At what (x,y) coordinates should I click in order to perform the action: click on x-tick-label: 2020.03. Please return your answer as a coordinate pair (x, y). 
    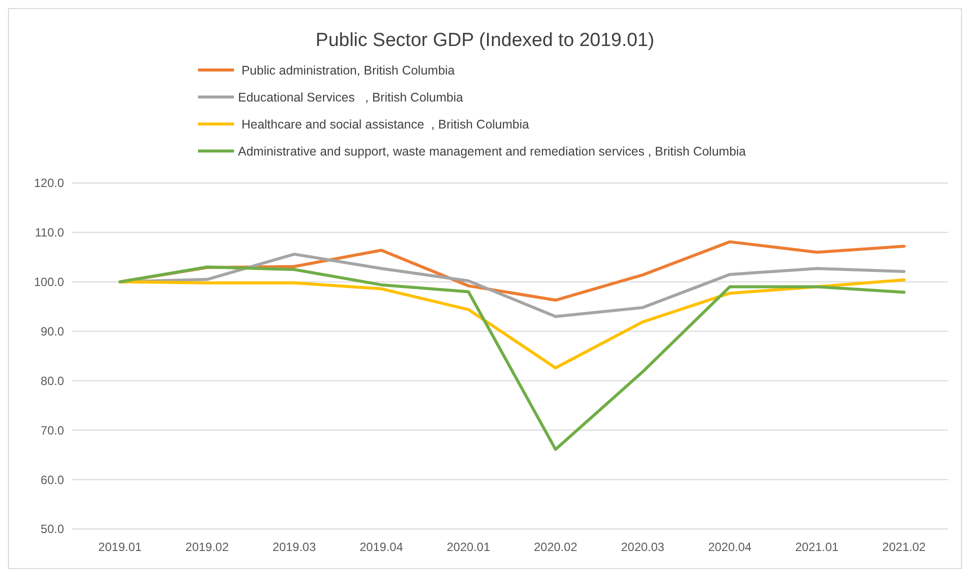
    Looking at the image, I should click on (642, 547).